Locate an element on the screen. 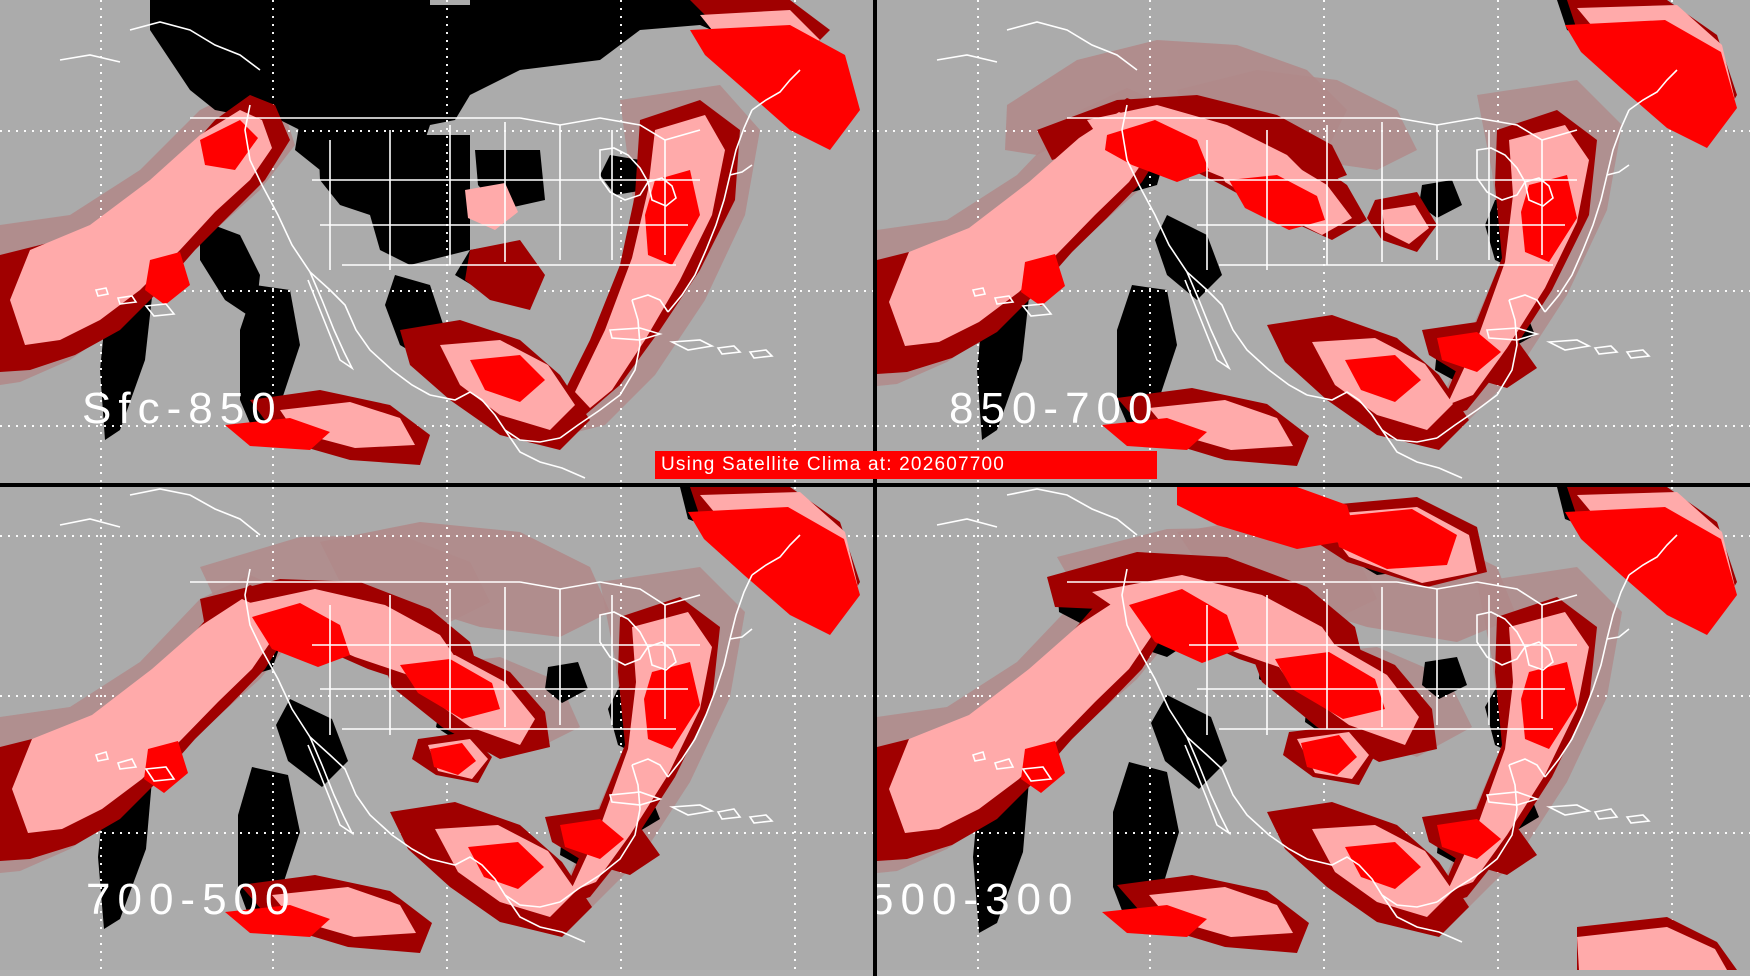 This screenshot has width=1750, height=976. panel-label-850-700: 850-700 is located at coordinates (1054, 408).